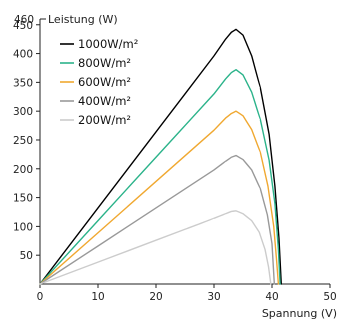  I want to click on y-tick-label: 350, so click(23, 83).